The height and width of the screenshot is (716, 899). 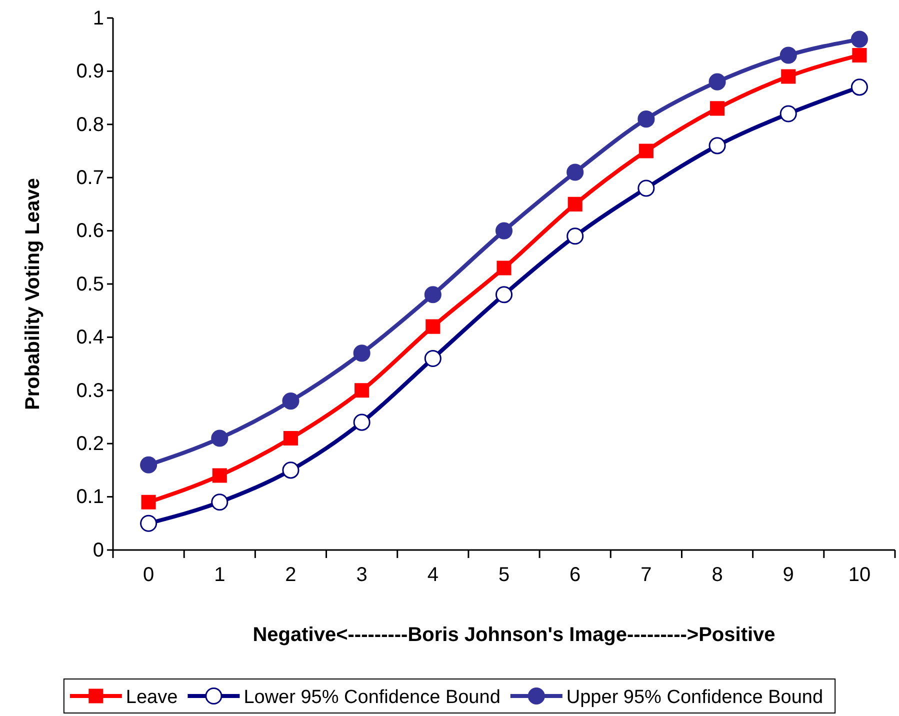 I want to click on x-tick-label: 1, so click(x=220, y=575).